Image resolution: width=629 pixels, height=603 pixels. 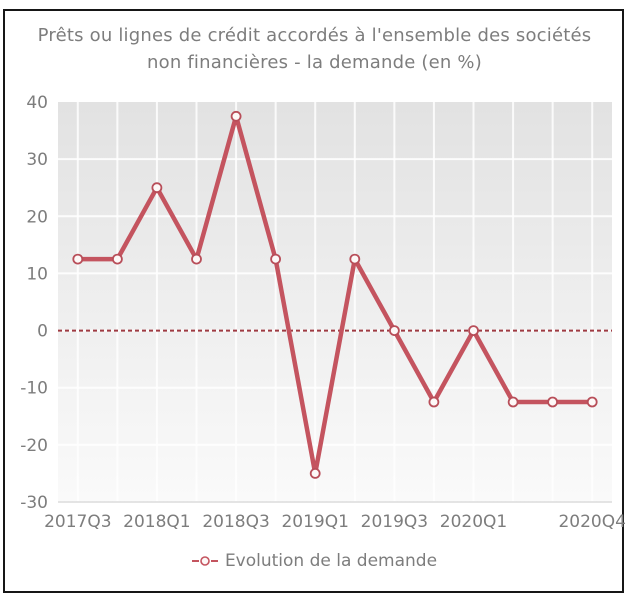 I want to click on y-axis-tick-label: 0, so click(x=42, y=332).